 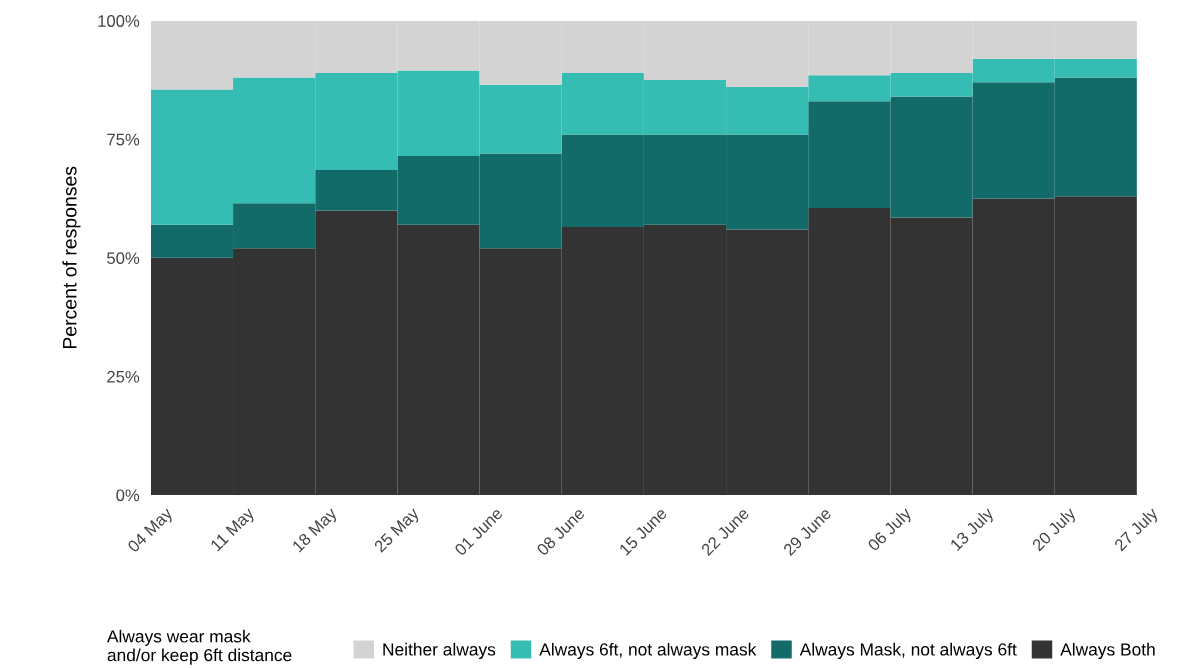 I want to click on y-axis-title: Percent of responses, so click(x=71, y=257).